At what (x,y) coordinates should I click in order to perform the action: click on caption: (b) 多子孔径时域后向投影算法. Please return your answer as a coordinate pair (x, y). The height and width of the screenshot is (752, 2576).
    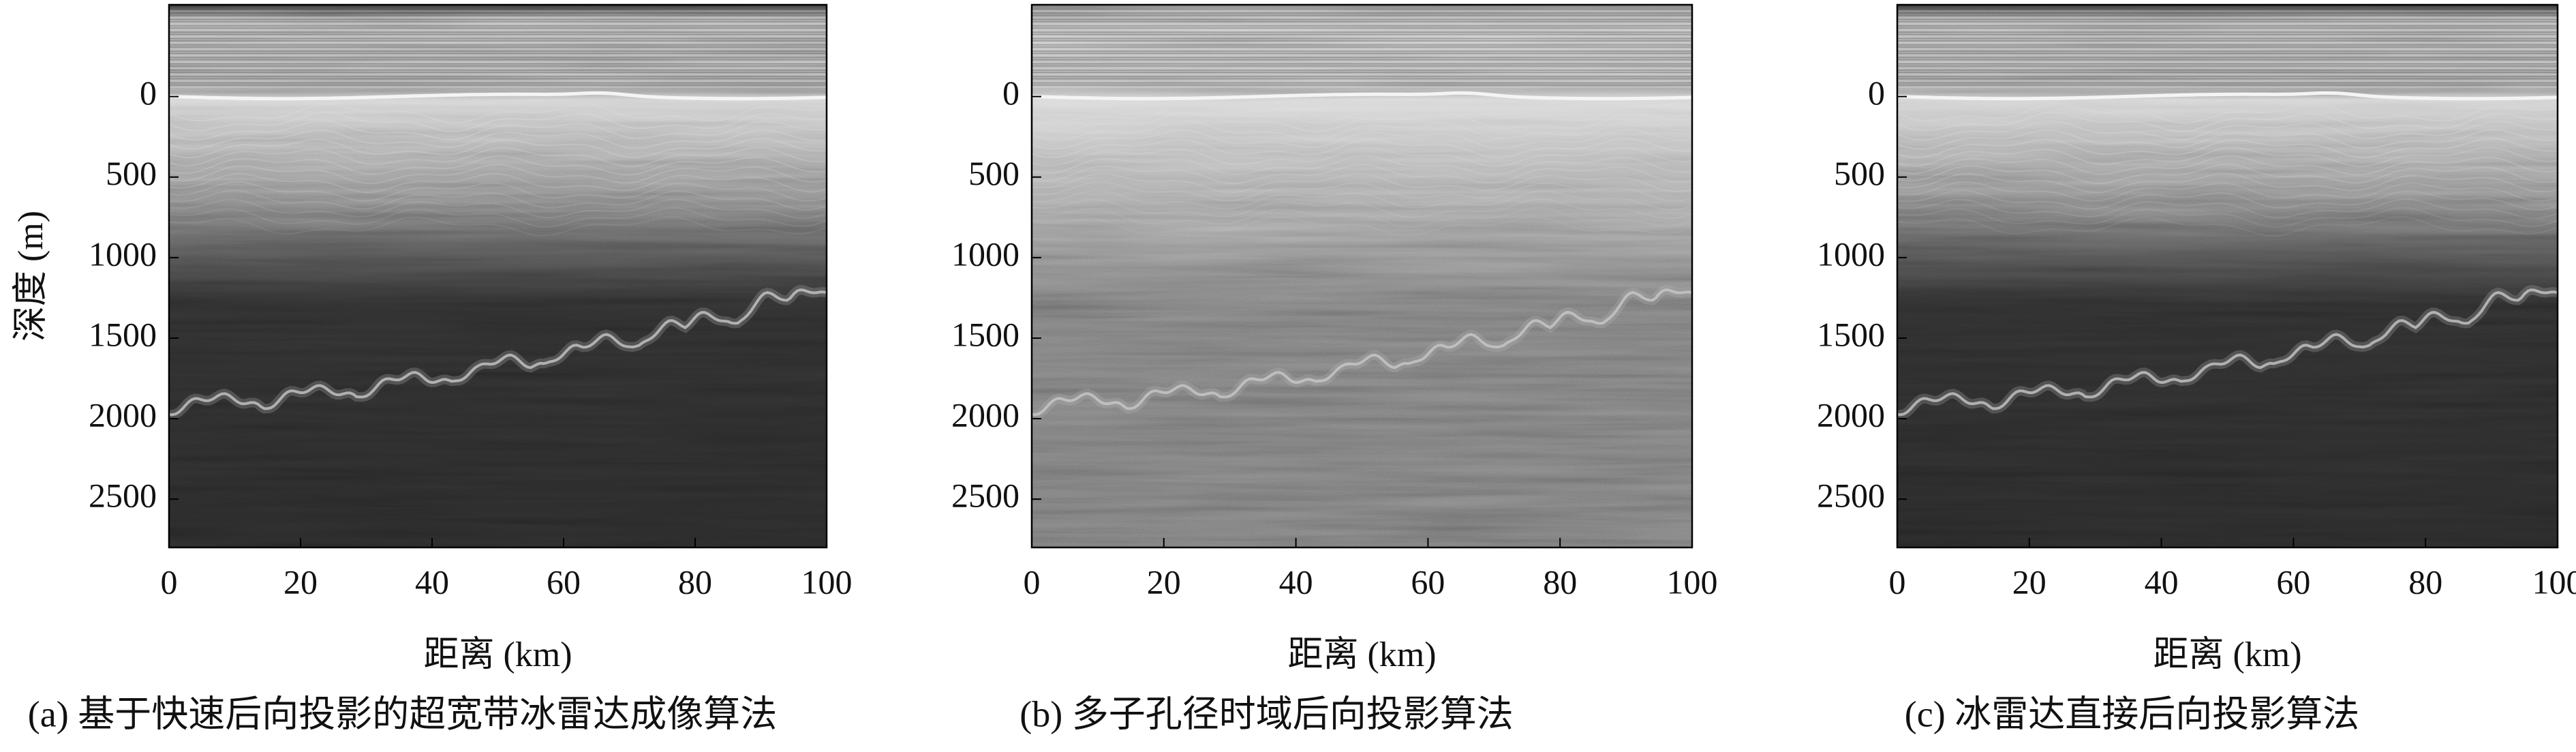
    Looking at the image, I should click on (1266, 714).